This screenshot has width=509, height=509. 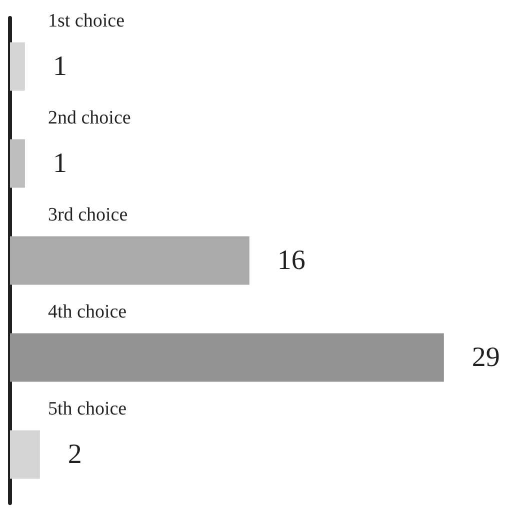 I want to click on data-label: 2, so click(x=75, y=454).